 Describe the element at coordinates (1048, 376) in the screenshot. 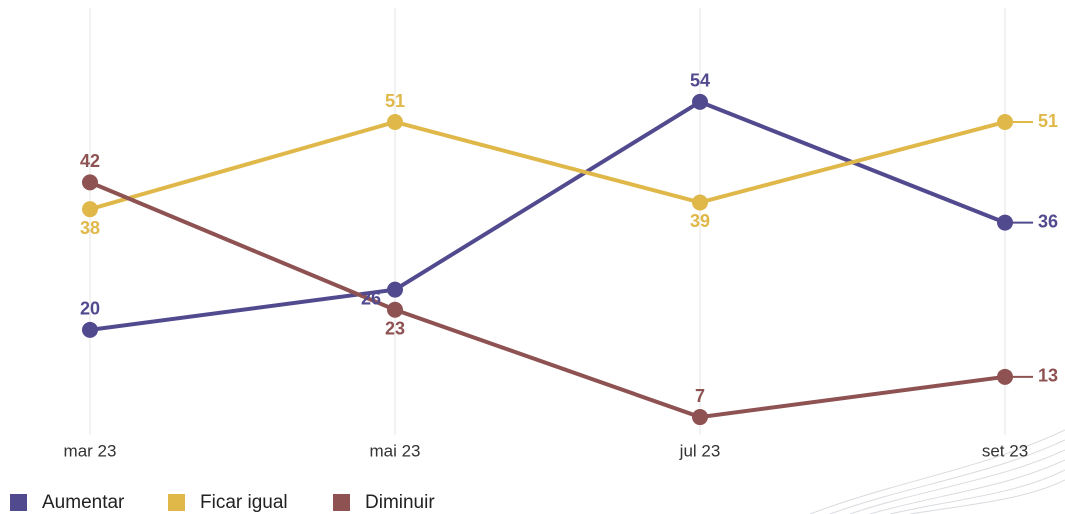

I see `value-label: 13` at that location.